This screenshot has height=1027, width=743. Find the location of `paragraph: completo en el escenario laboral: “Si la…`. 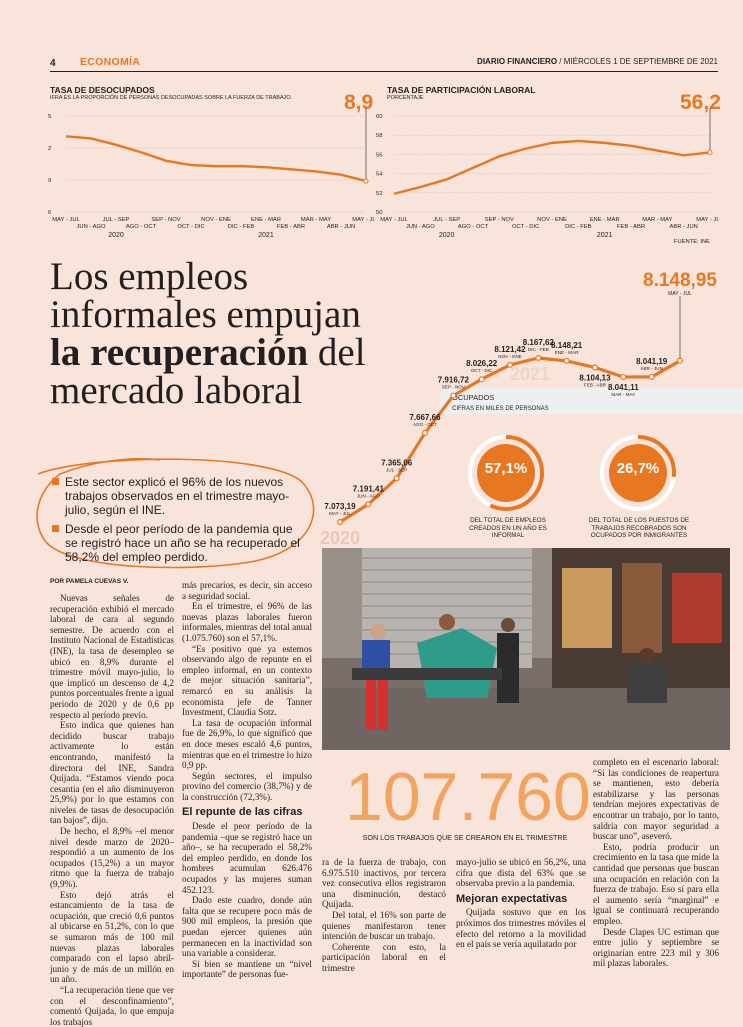

paragraph: completo en el escenario laboral: “Si la… is located at coordinates (656, 799).